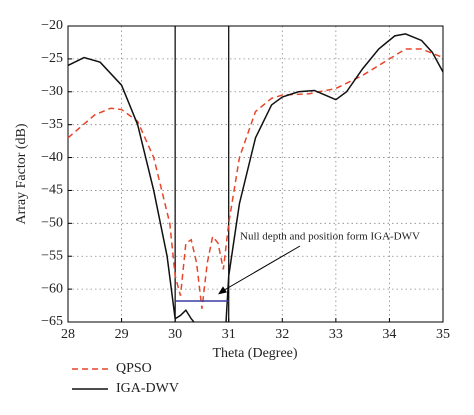 This screenshot has height=415, width=474. What do you see at coordinates (254, 353) in the screenshot?
I see `x-axis-label: Theta (Degree)` at bounding box center [254, 353].